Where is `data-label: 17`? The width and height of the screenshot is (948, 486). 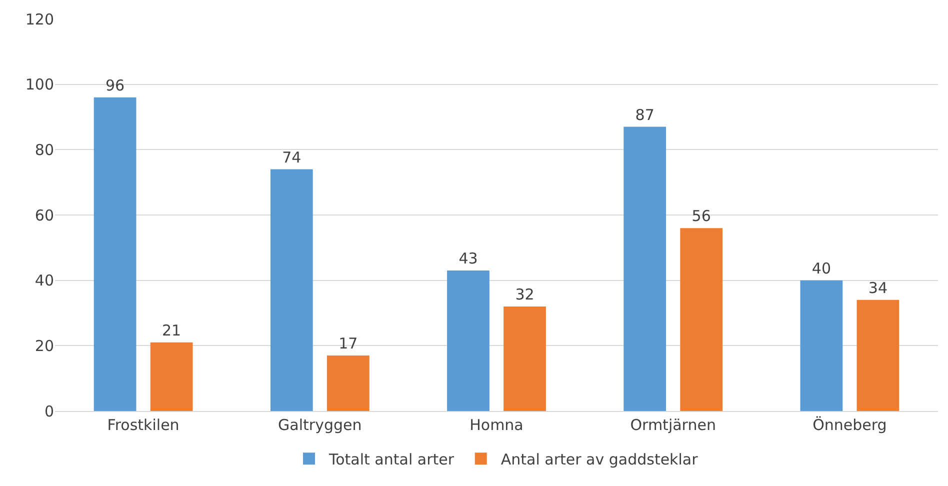
data-label: 17 is located at coordinates (348, 343).